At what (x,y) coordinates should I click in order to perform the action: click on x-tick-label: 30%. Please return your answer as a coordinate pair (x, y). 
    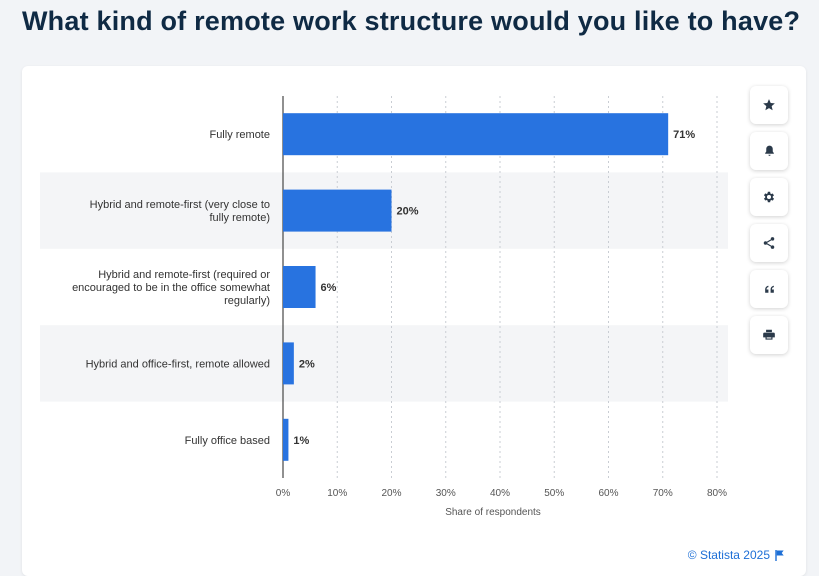
    Looking at the image, I should click on (446, 493).